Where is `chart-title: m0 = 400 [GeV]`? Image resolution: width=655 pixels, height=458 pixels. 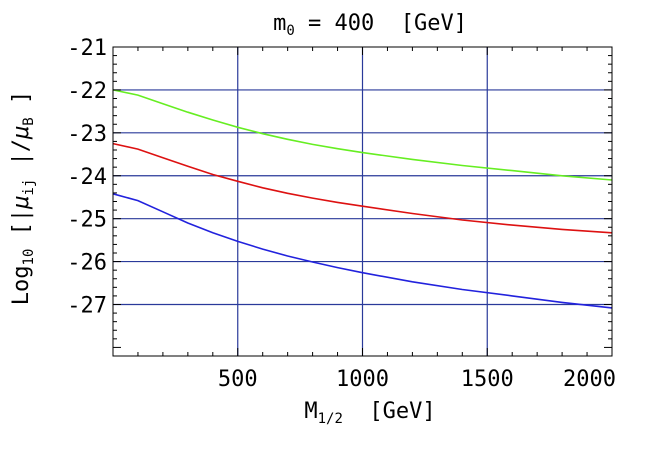
chart-title: m0 = 400 [GeV] is located at coordinates (370, 25).